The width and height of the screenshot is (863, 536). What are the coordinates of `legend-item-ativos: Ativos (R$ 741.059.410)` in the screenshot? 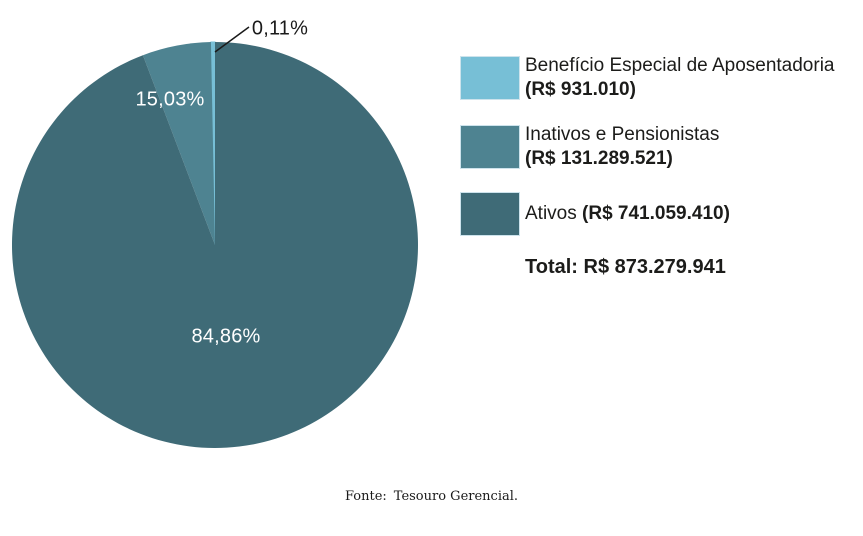 It's located at (660, 214).